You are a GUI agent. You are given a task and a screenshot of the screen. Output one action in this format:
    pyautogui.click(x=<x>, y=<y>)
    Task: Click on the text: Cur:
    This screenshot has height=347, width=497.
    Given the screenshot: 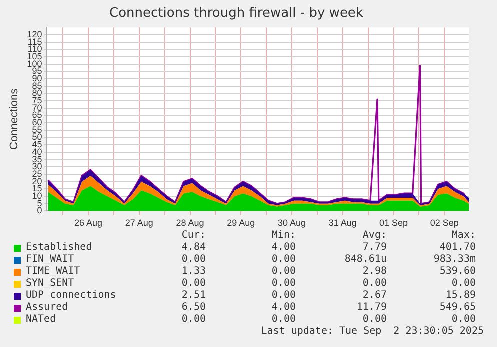 What is the action you would take?
    pyautogui.click(x=194, y=236)
    